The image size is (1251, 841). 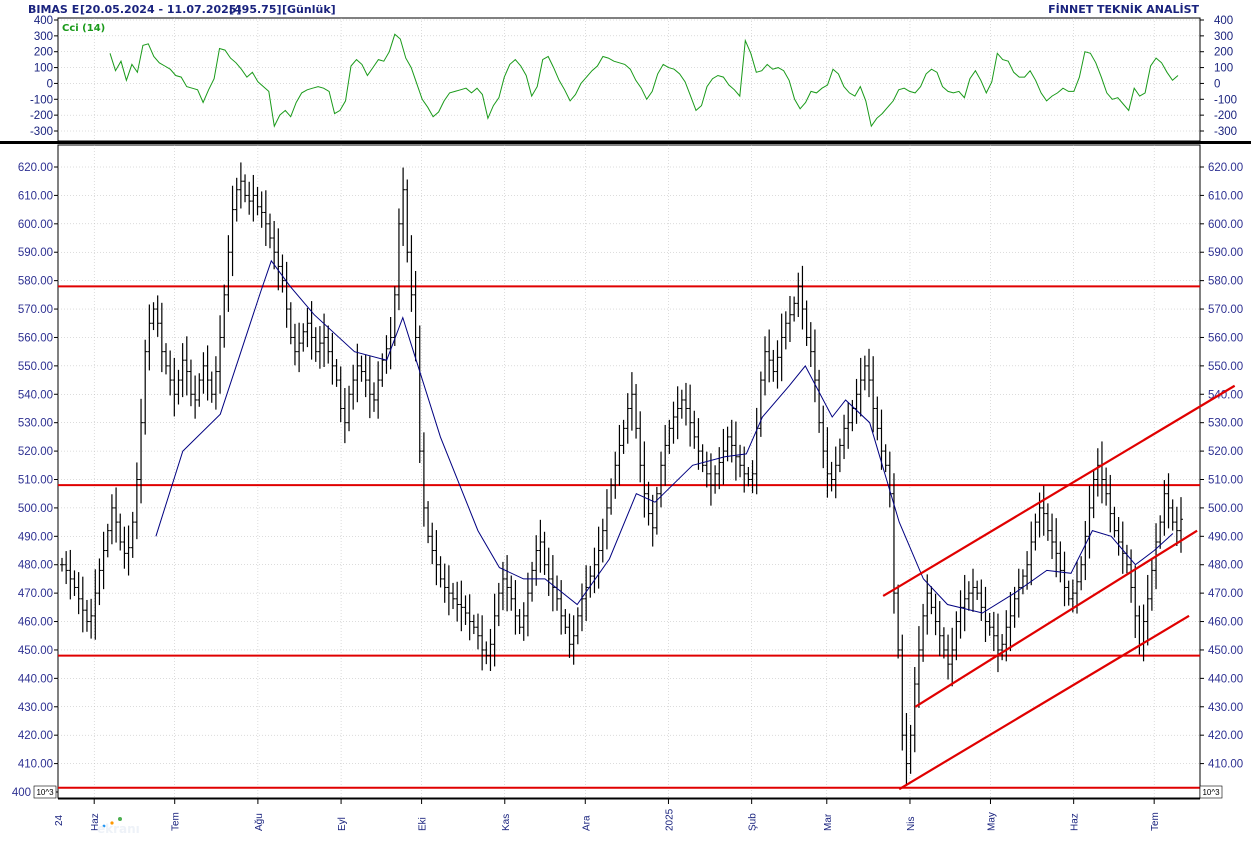 I want to click on x-axis-first-label: 24, so click(x=59, y=820).